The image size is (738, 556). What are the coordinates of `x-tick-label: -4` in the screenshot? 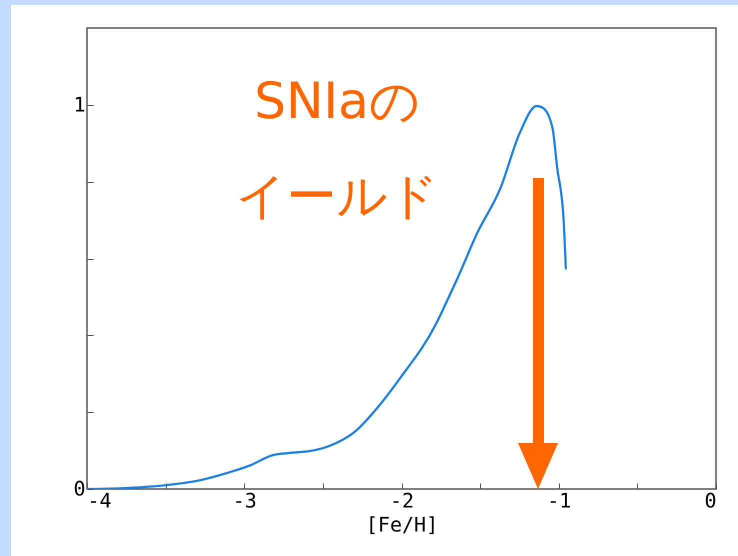 It's located at (100, 500).